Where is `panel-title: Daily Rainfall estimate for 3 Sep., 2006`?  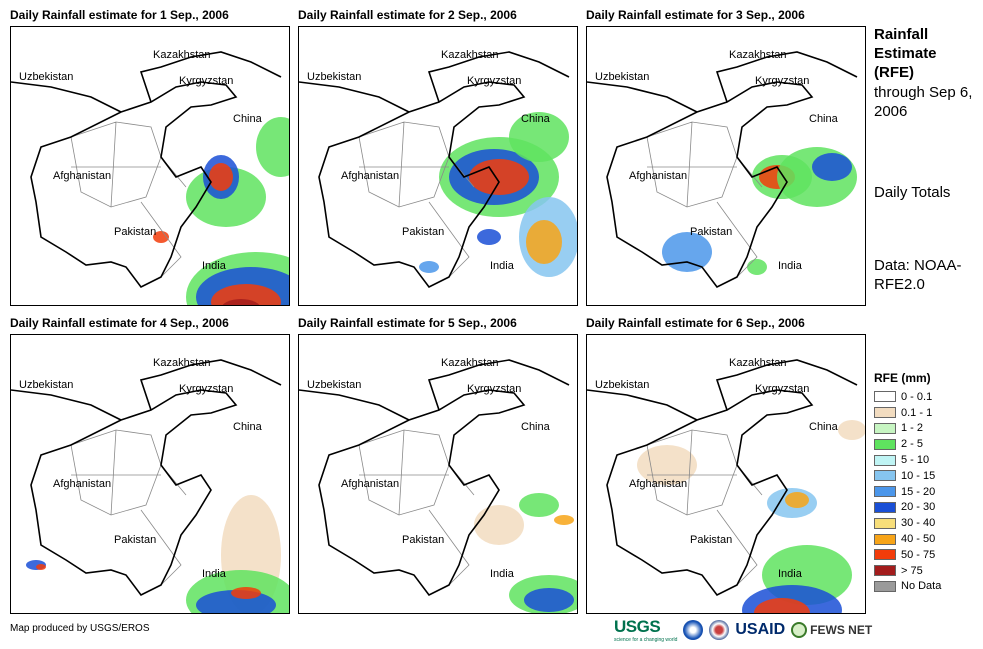 panel-title: Daily Rainfall estimate for 3 Sep., 2006 is located at coordinates (695, 15).